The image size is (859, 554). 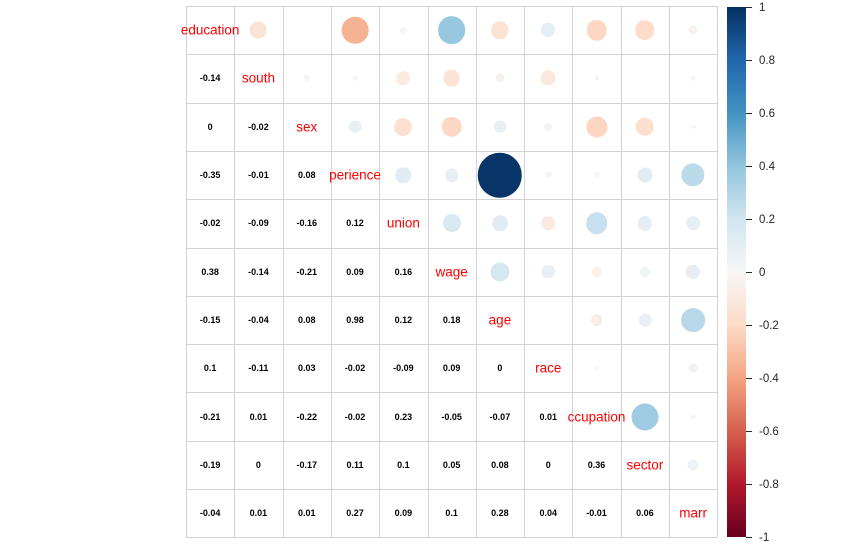 What do you see at coordinates (307, 127) in the screenshot?
I see `diag-label-sex: sex` at bounding box center [307, 127].